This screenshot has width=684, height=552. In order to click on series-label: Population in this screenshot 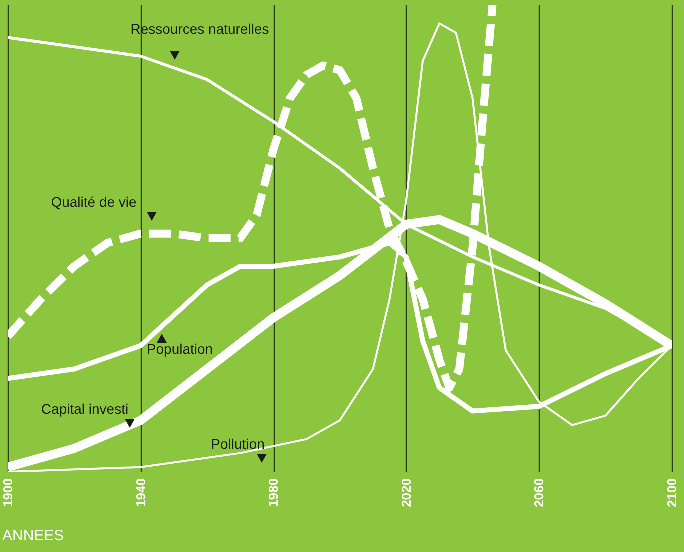, I will do `click(180, 349)`.